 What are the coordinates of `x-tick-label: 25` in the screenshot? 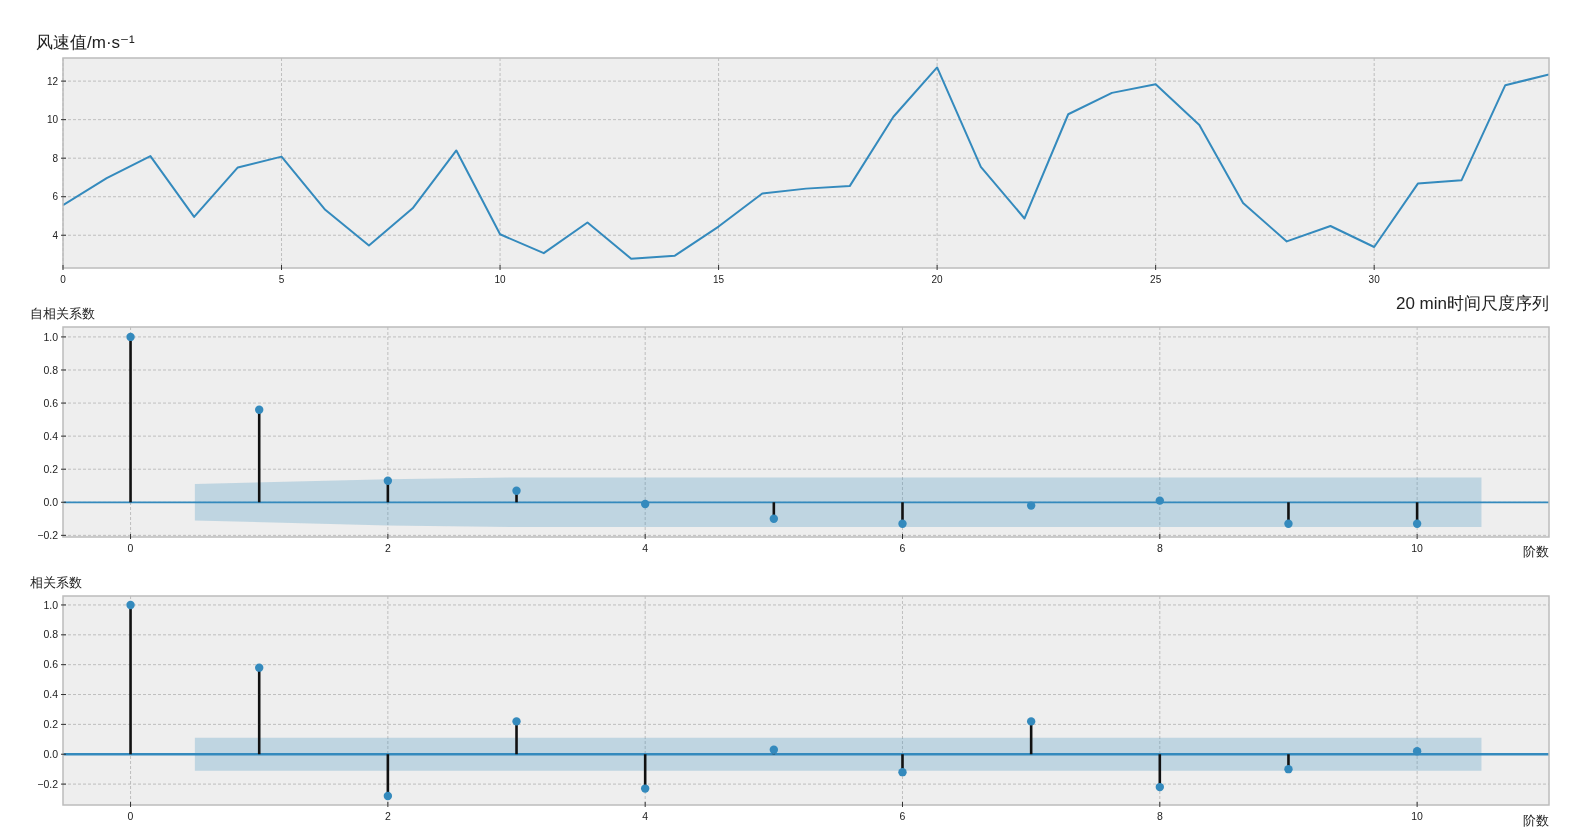 It's located at (1156, 279).